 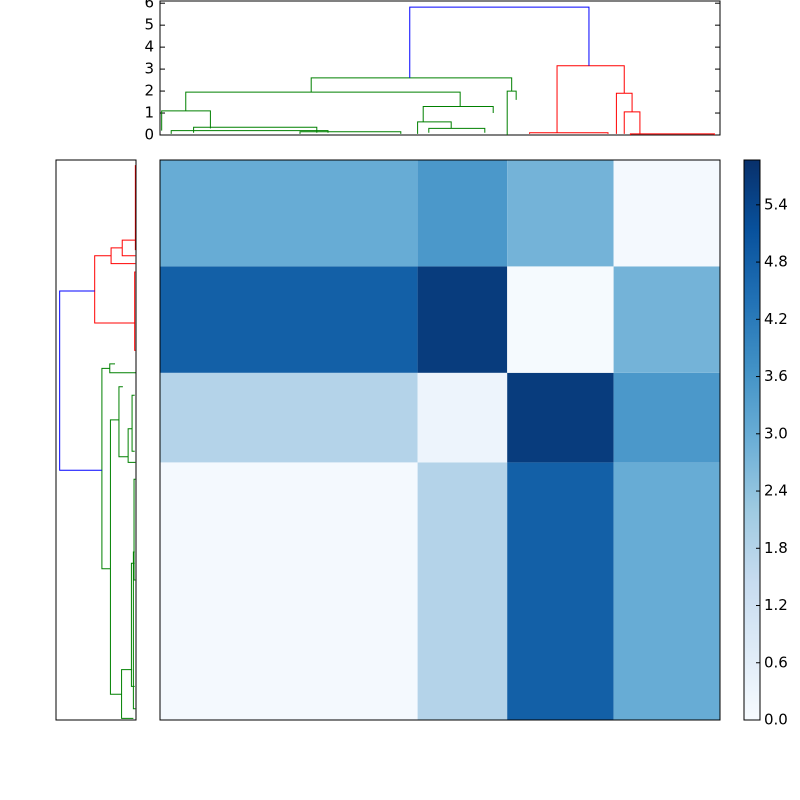 I want to click on top-dendrogram-frame, so click(x=440, y=68).